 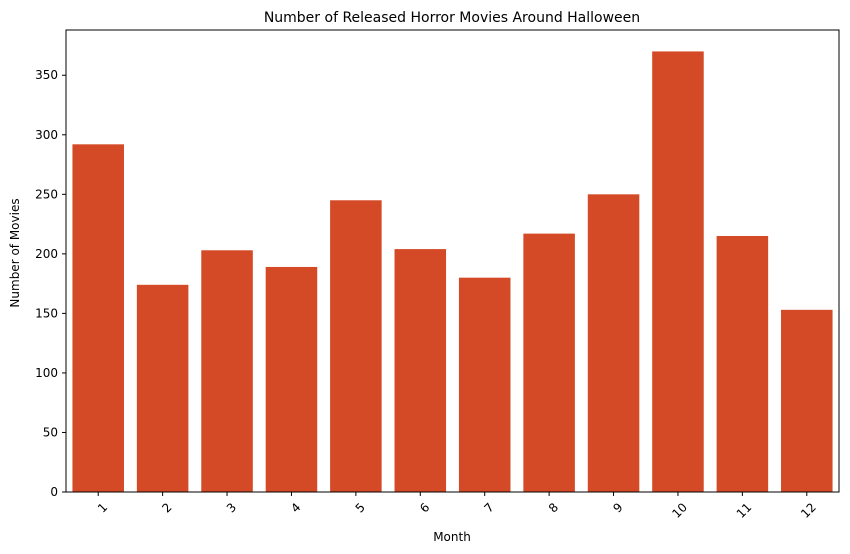 I want to click on x-tick-label: 9, so click(x=617, y=507).